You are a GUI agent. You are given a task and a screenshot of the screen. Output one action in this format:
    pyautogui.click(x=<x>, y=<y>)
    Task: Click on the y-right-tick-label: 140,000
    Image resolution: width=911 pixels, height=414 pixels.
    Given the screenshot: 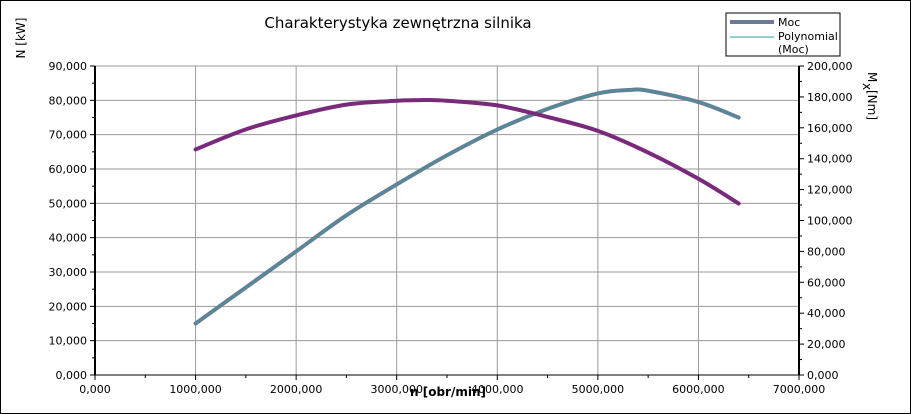 What is the action you would take?
    pyautogui.click(x=830, y=159)
    